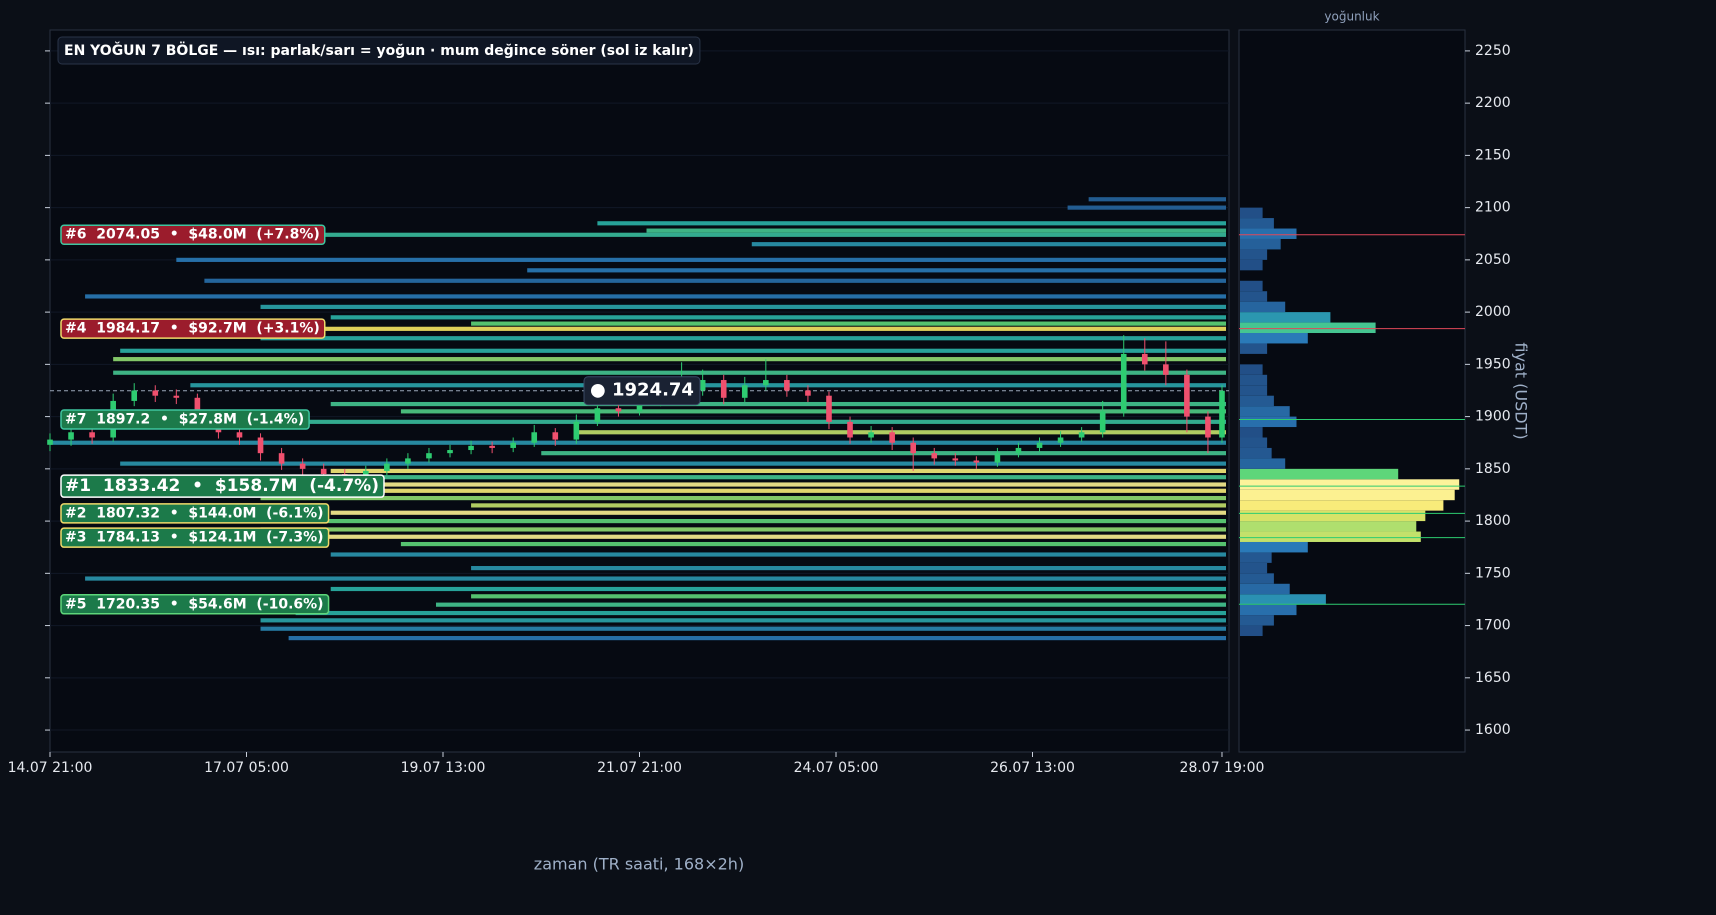  Describe the element at coordinates (639, 768) in the screenshot. I see `x-tick-label: 21.07 21:00` at that location.